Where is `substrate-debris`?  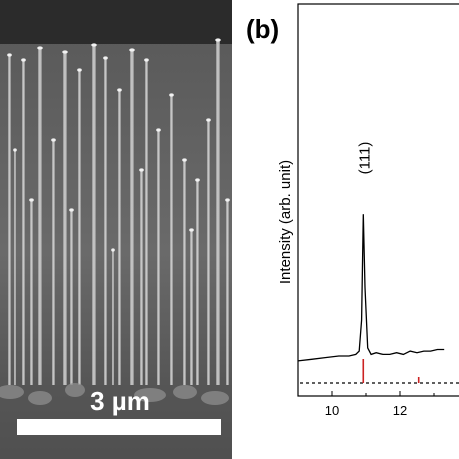 substrate-debris is located at coordinates (114, 394).